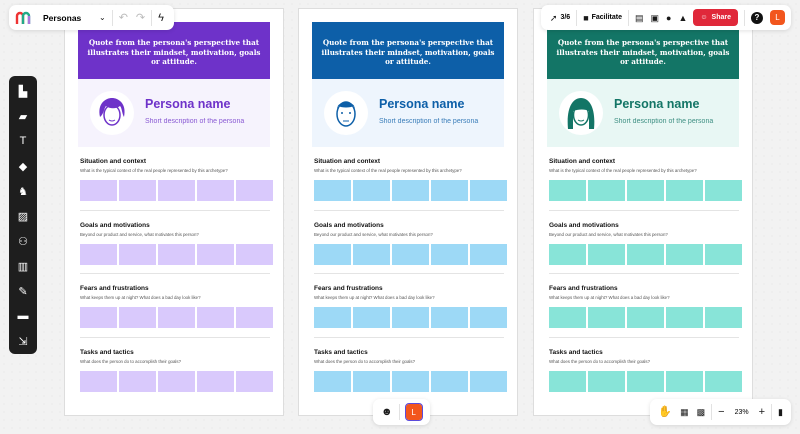 The height and width of the screenshot is (434, 800). Describe the element at coordinates (780, 412) in the screenshot. I see `panel-icon: ▮` at that location.